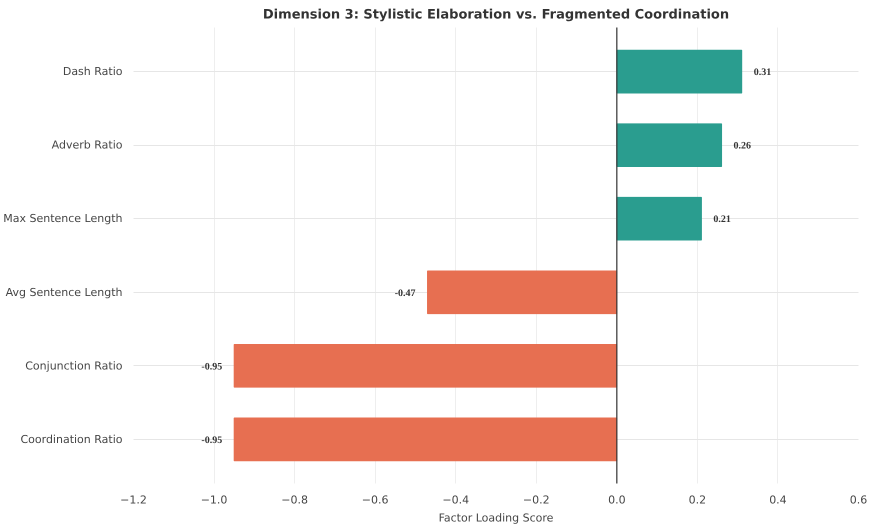 This screenshot has height=527, width=878. I want to click on x-tick-label: −1.0, so click(214, 500).